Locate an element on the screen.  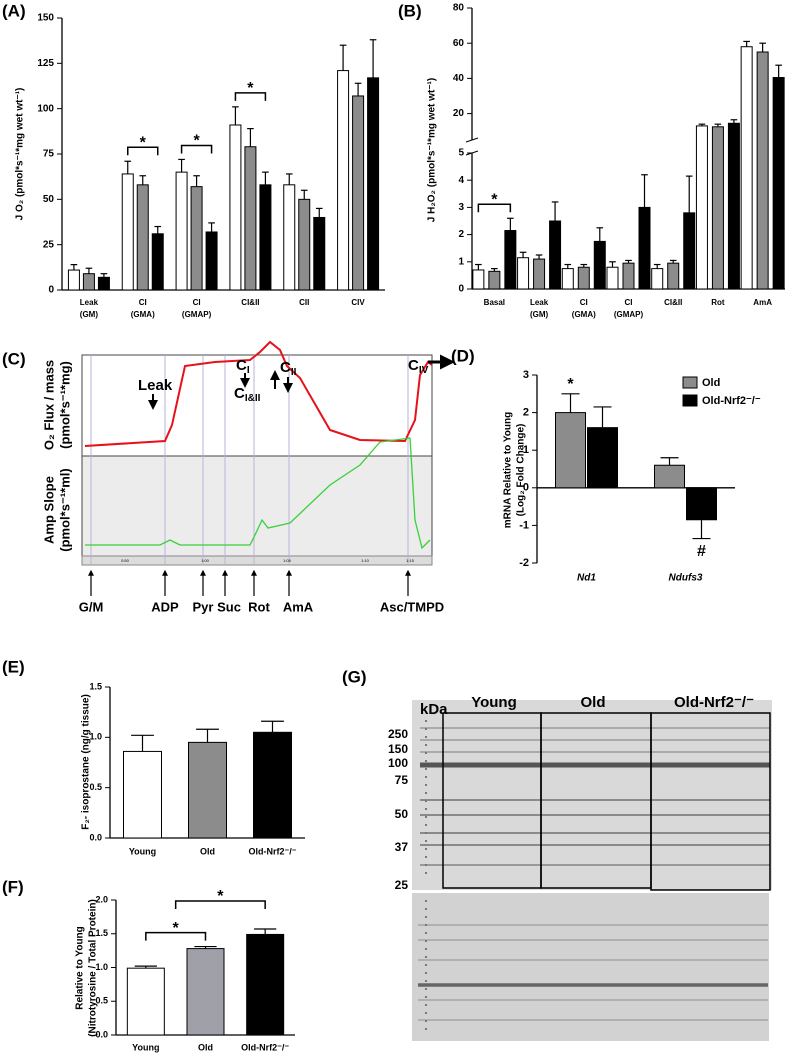
y-tick-label: -2 is located at coordinates (524, 563).